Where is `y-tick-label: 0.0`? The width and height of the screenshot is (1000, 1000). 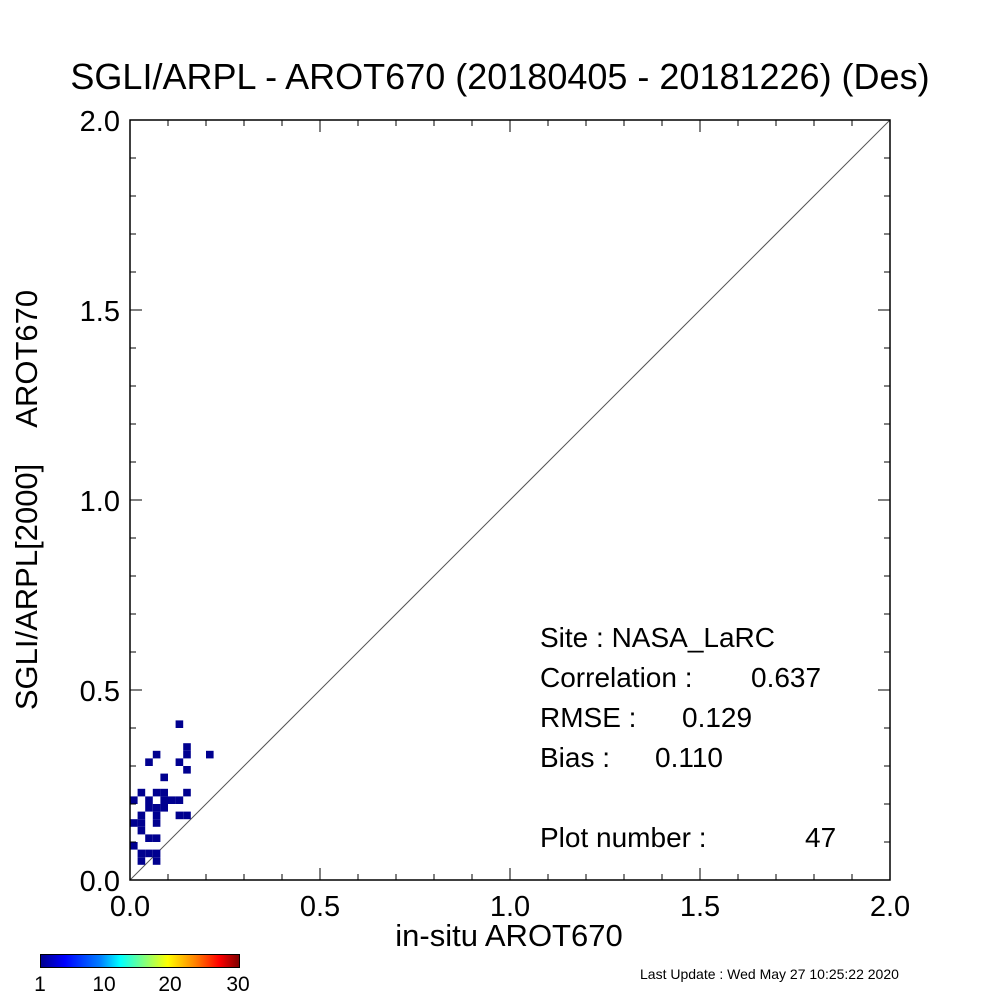 y-tick-label: 0.0 is located at coordinates (100, 882).